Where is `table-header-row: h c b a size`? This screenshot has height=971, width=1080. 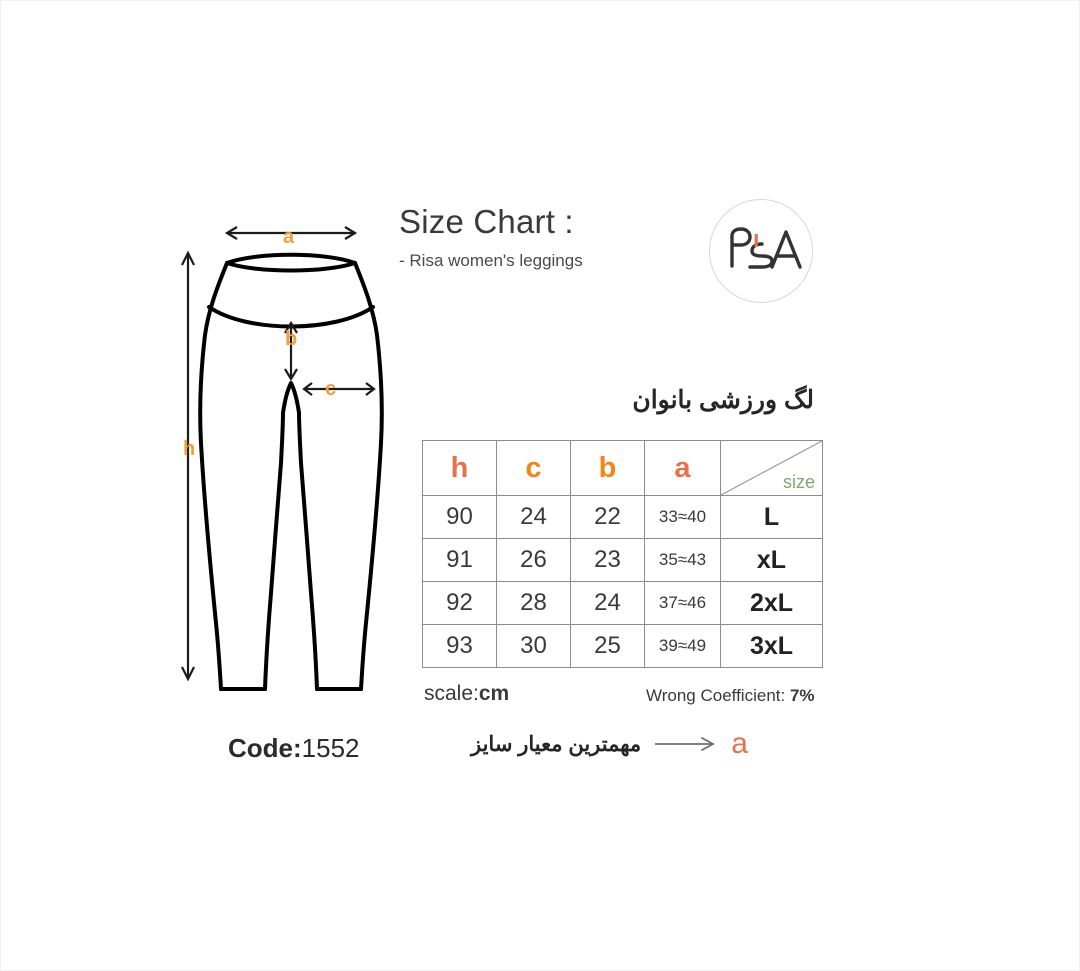 table-header-row: h c b a size is located at coordinates (622, 468).